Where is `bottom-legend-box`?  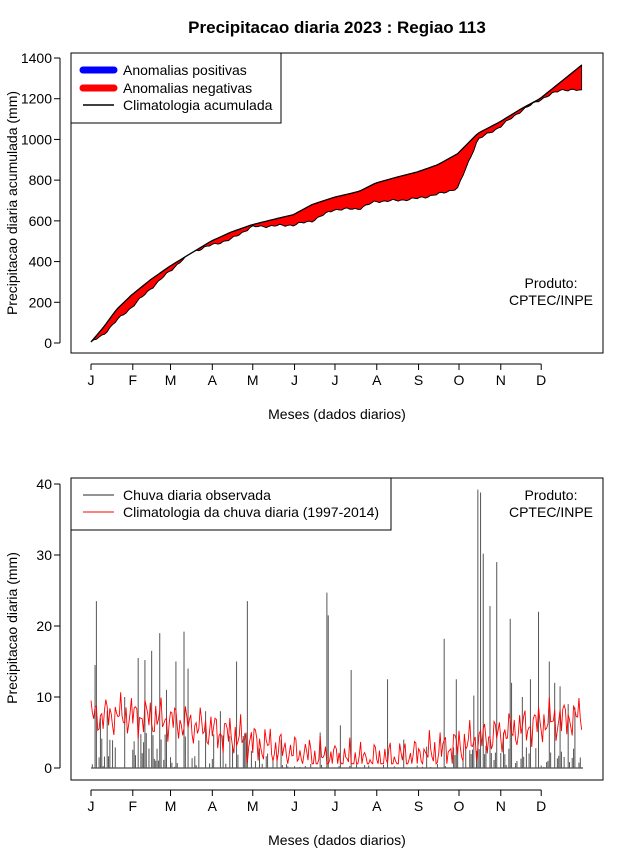 bottom-legend-box is located at coordinates (231, 504).